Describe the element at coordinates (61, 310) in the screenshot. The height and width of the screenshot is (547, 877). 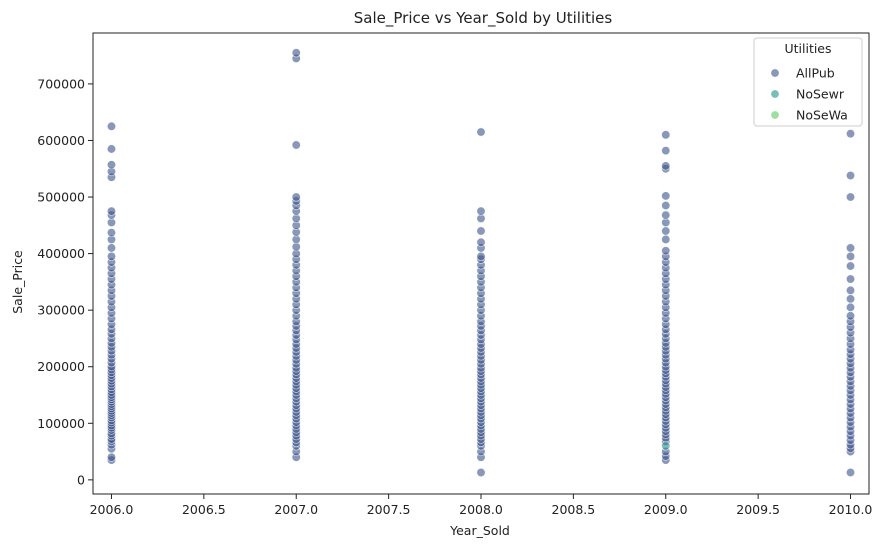
I see `y-tick-label: 300000` at that location.